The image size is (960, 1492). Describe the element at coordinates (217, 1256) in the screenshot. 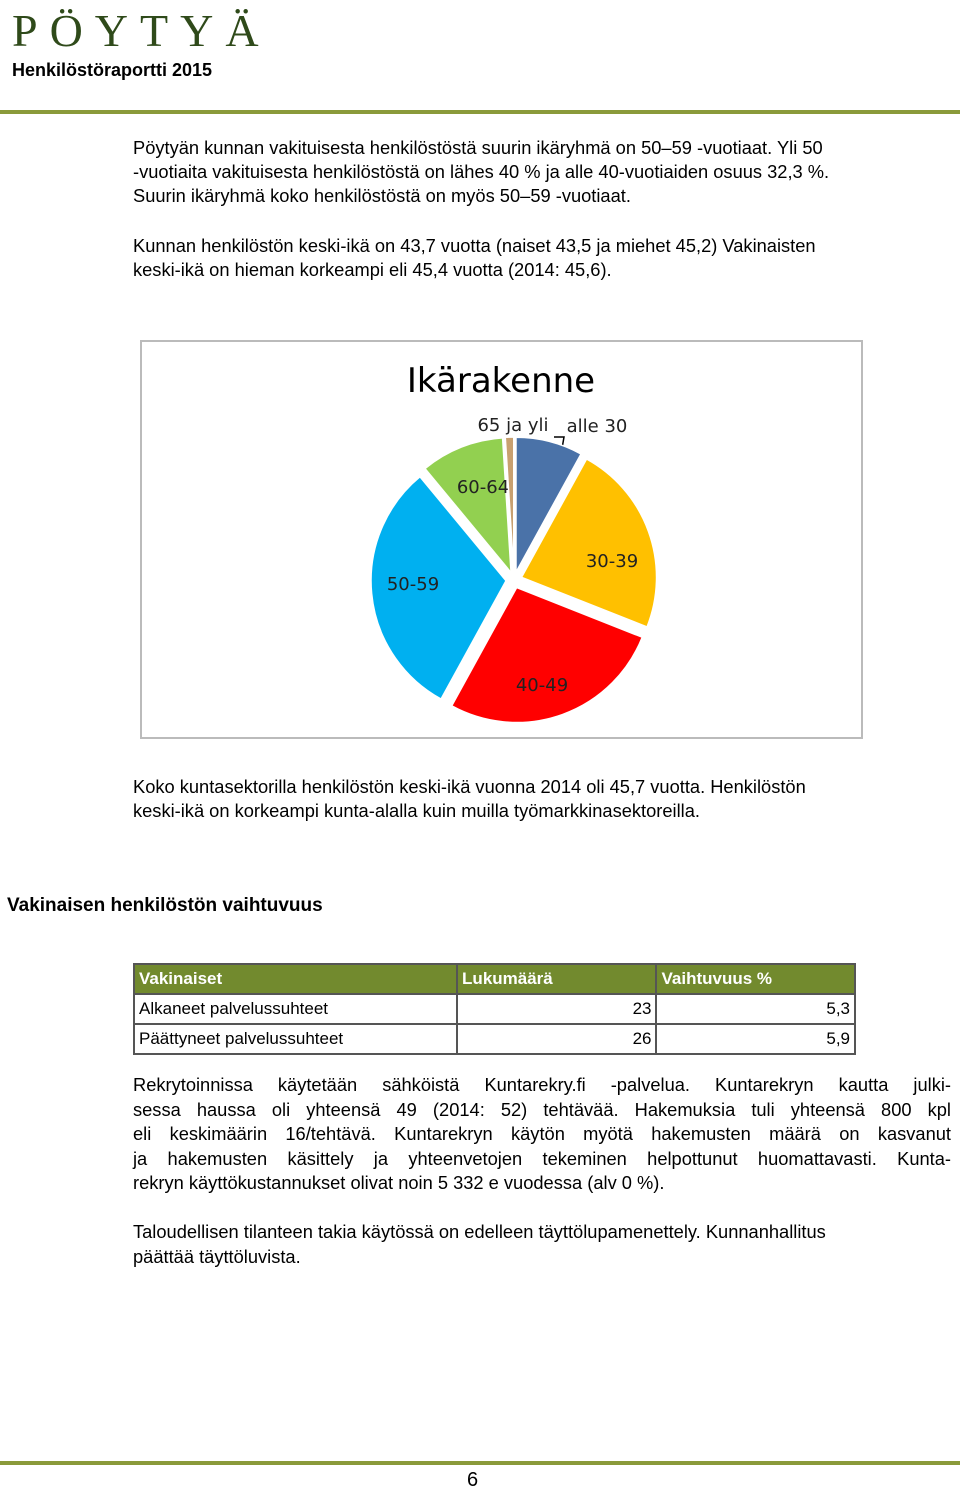

I see `text-line: päättää täyttöluvista.` at that location.